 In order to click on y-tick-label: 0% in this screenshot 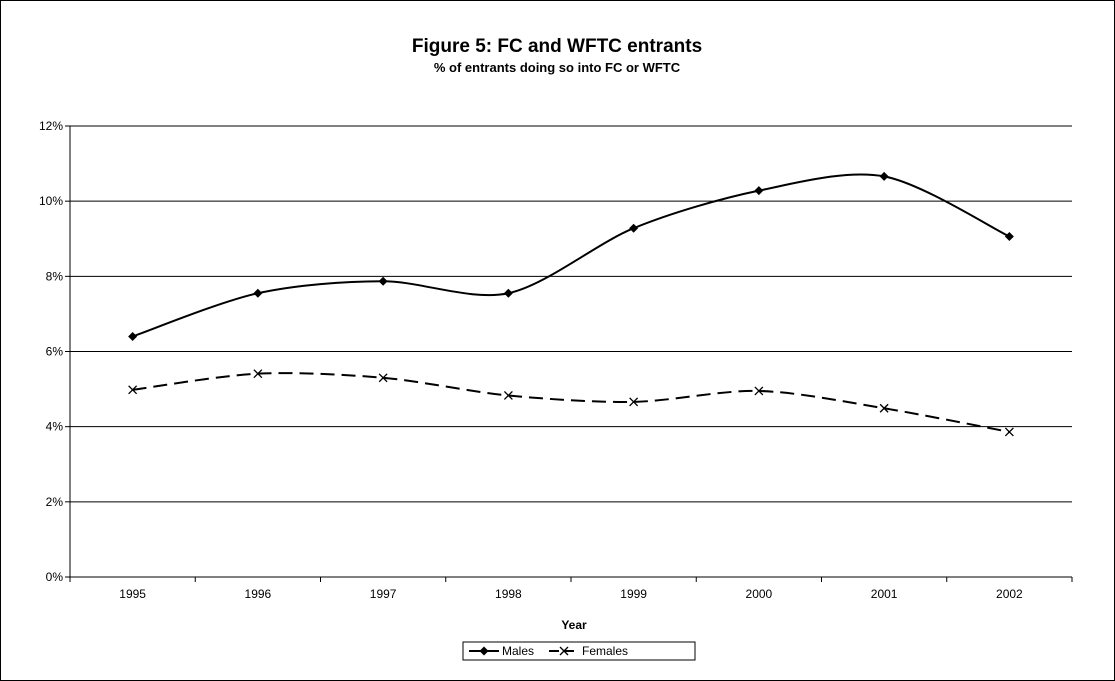, I will do `click(55, 577)`.